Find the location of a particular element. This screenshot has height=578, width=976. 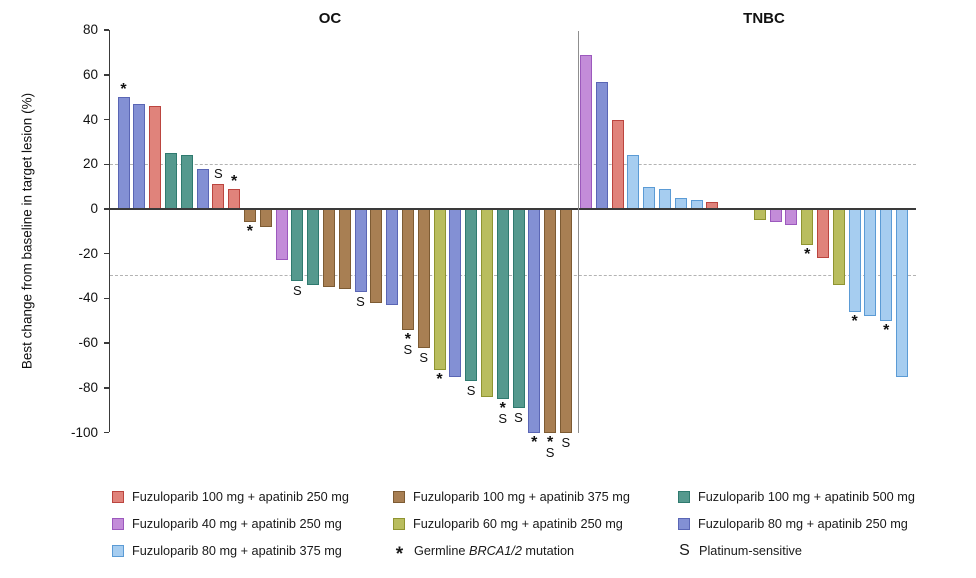

legend-item: Fuzuloparib 100 mg + apatinib 500 mg is located at coordinates (796, 497).